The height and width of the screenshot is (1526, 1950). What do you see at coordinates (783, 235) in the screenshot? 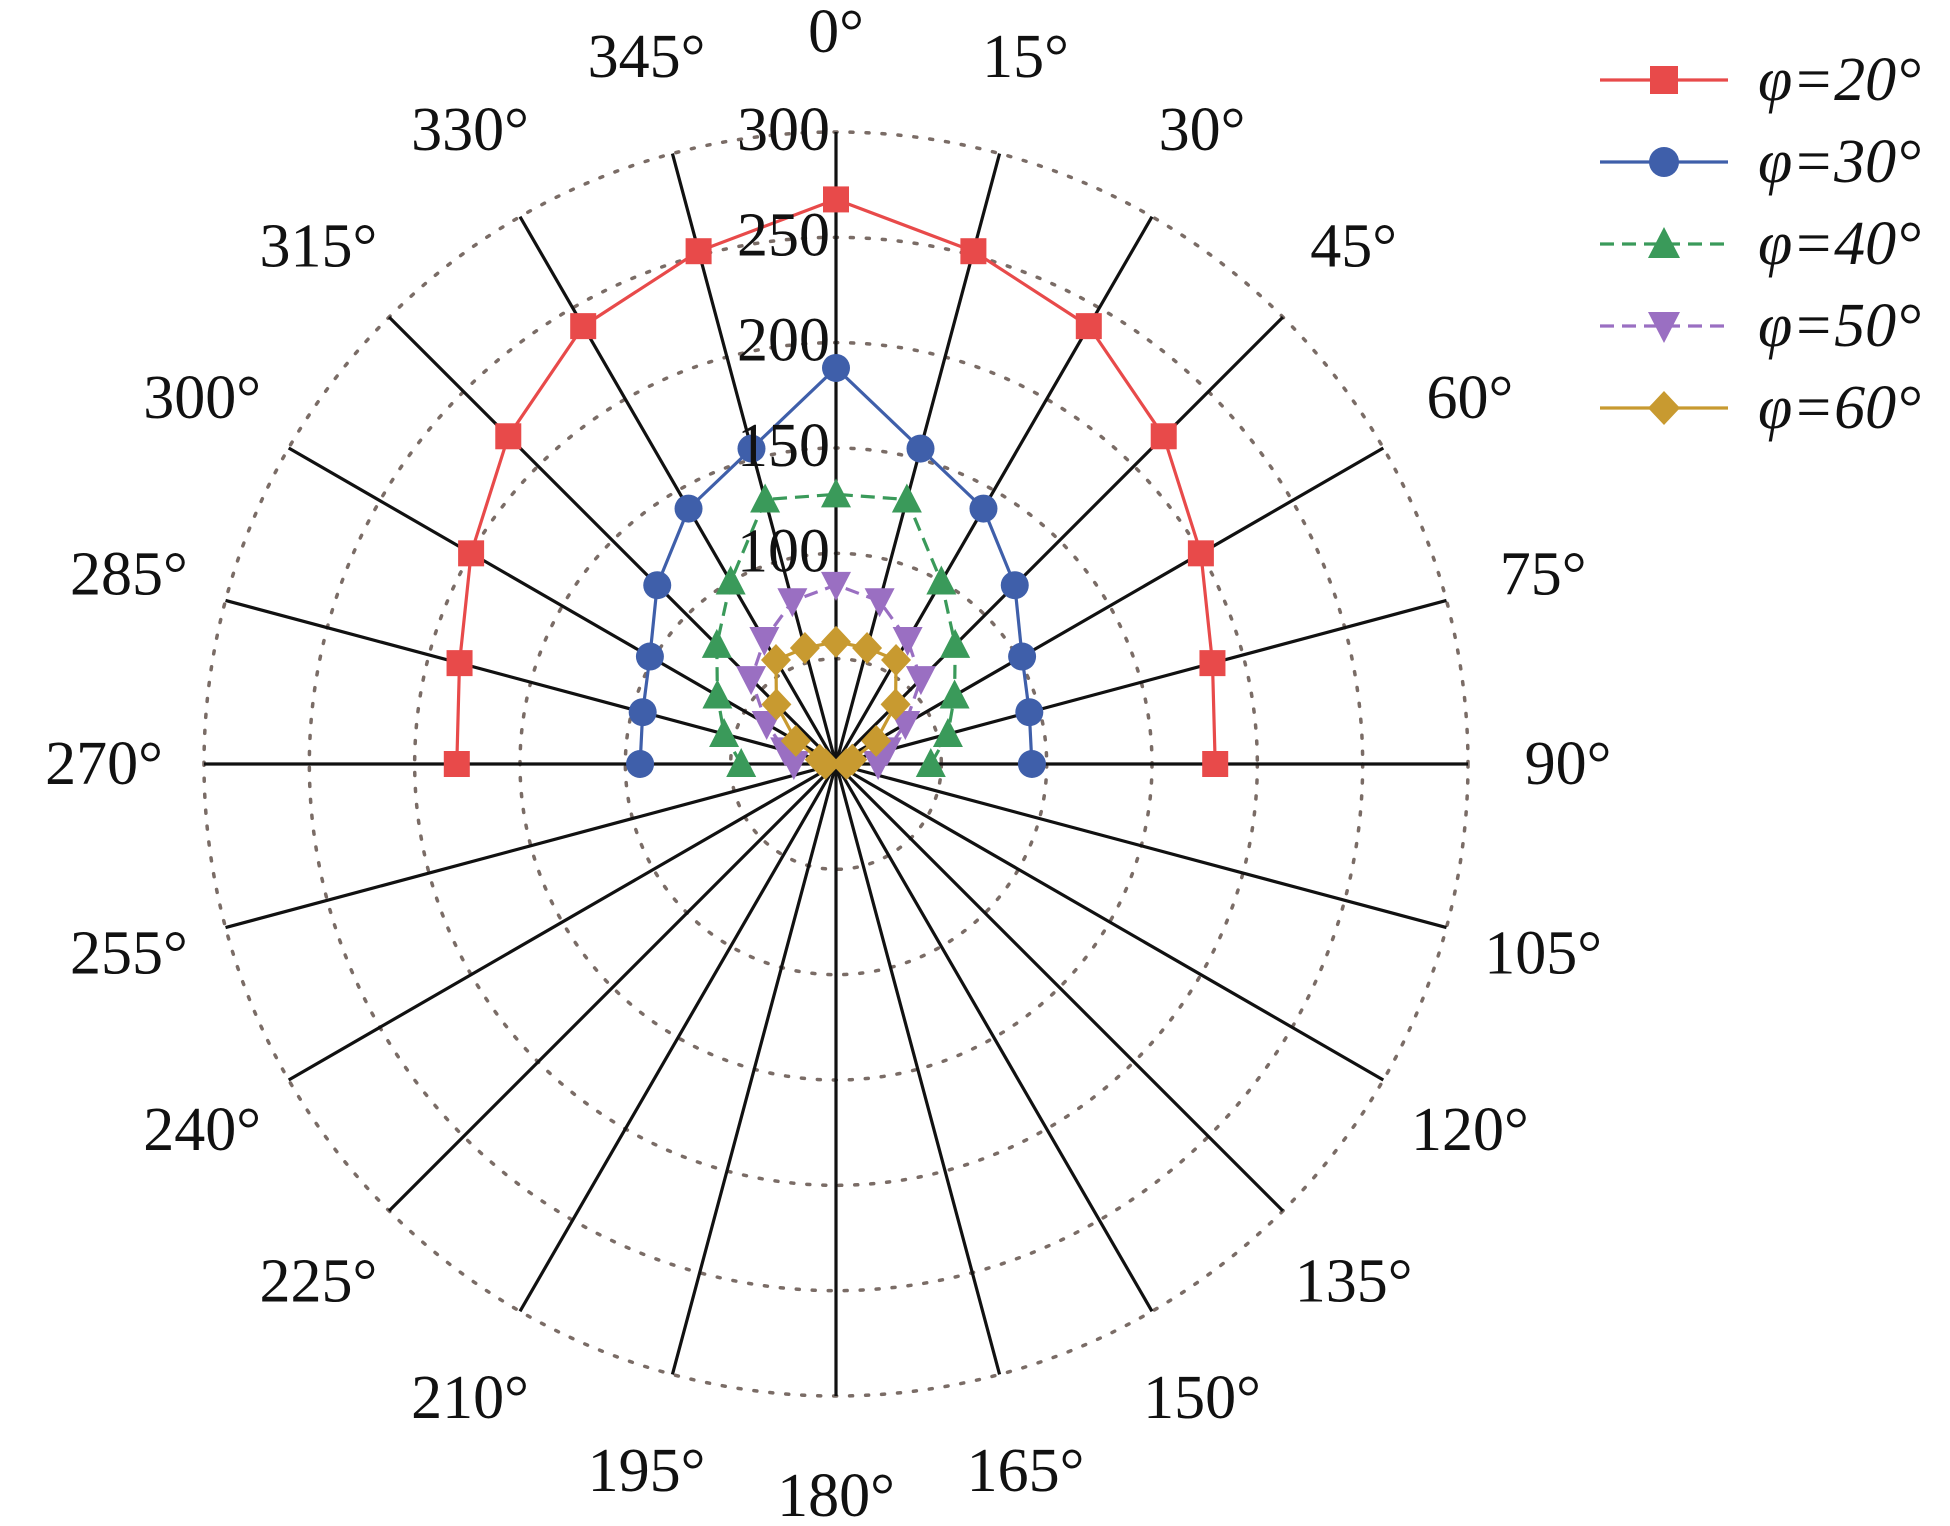
I see `radial-tick-label: 250` at bounding box center [783, 235].